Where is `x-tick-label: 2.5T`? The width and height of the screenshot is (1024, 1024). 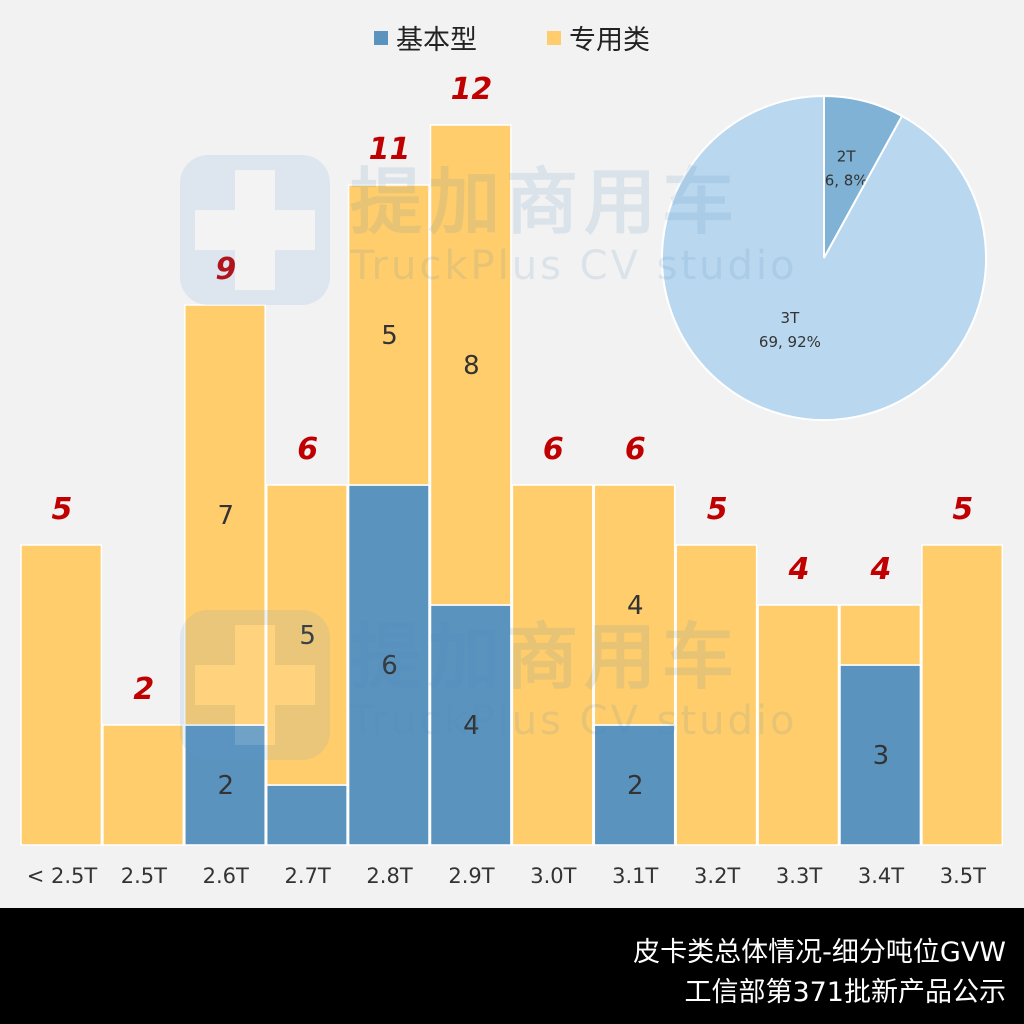
x-tick-label: 2.5T is located at coordinates (144, 876).